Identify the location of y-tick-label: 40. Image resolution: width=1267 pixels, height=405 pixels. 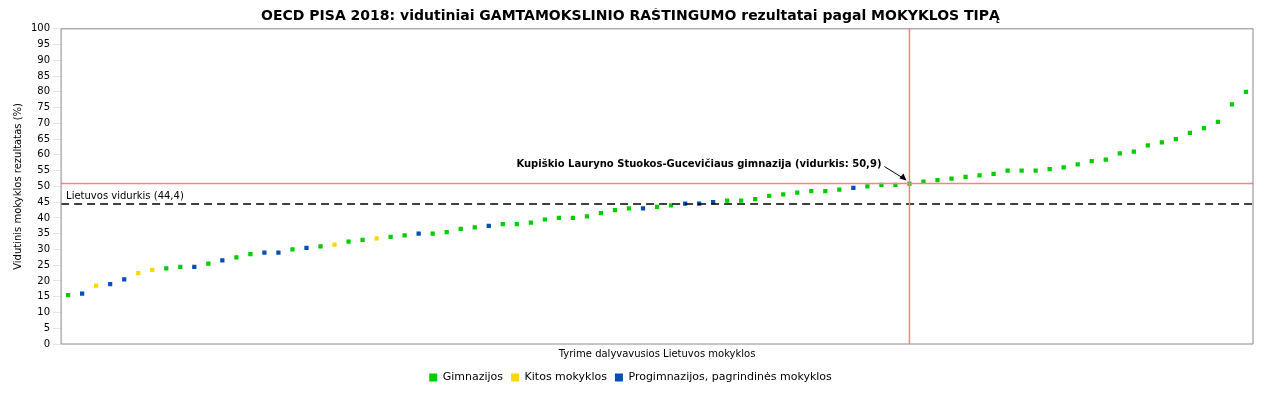
(44, 217).